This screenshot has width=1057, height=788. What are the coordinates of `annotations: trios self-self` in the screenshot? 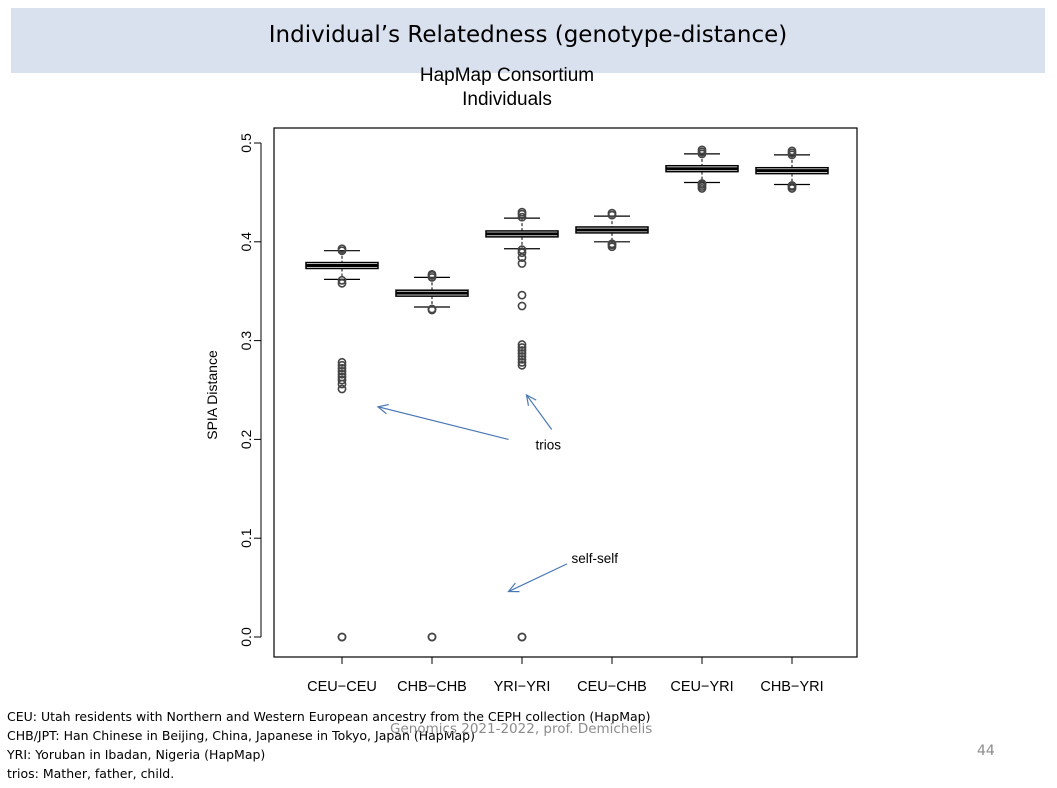 It's located at (497, 493).